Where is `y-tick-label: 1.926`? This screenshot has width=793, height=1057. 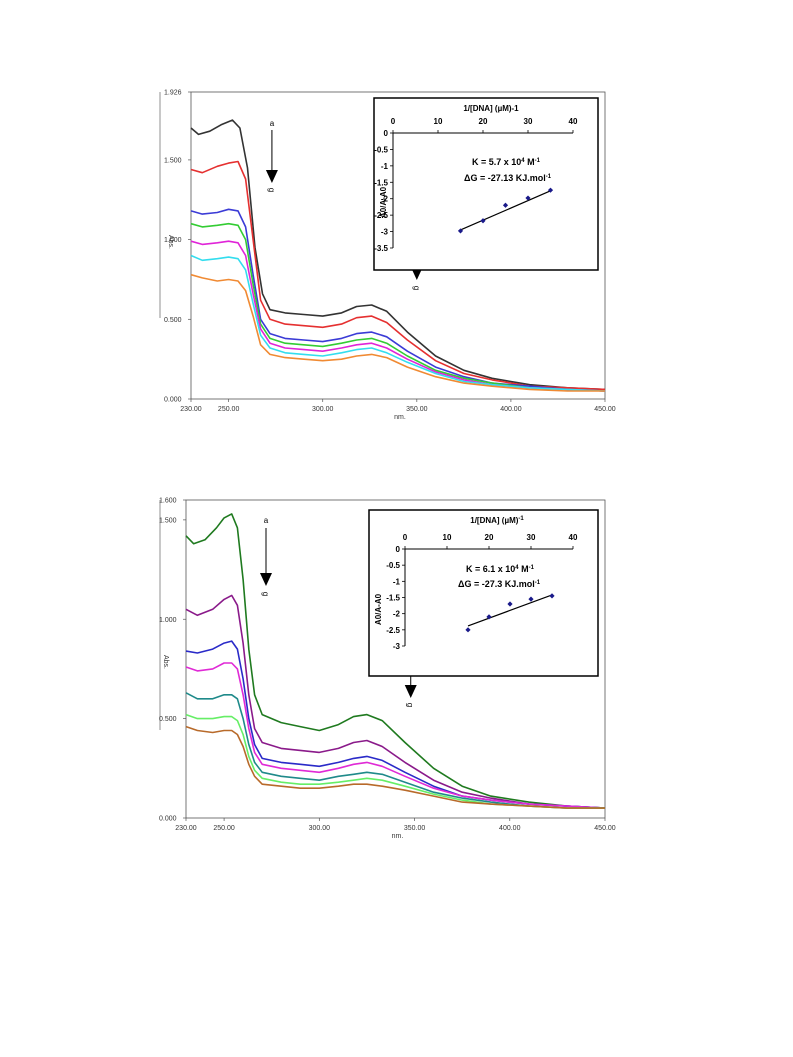 y-tick-label: 1.926 is located at coordinates (173, 93).